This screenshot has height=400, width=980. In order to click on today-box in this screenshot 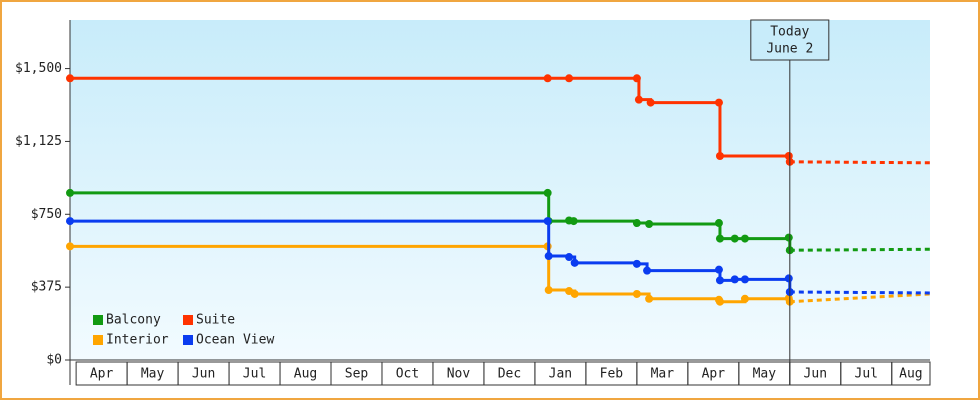, I will do `click(790, 40)`.